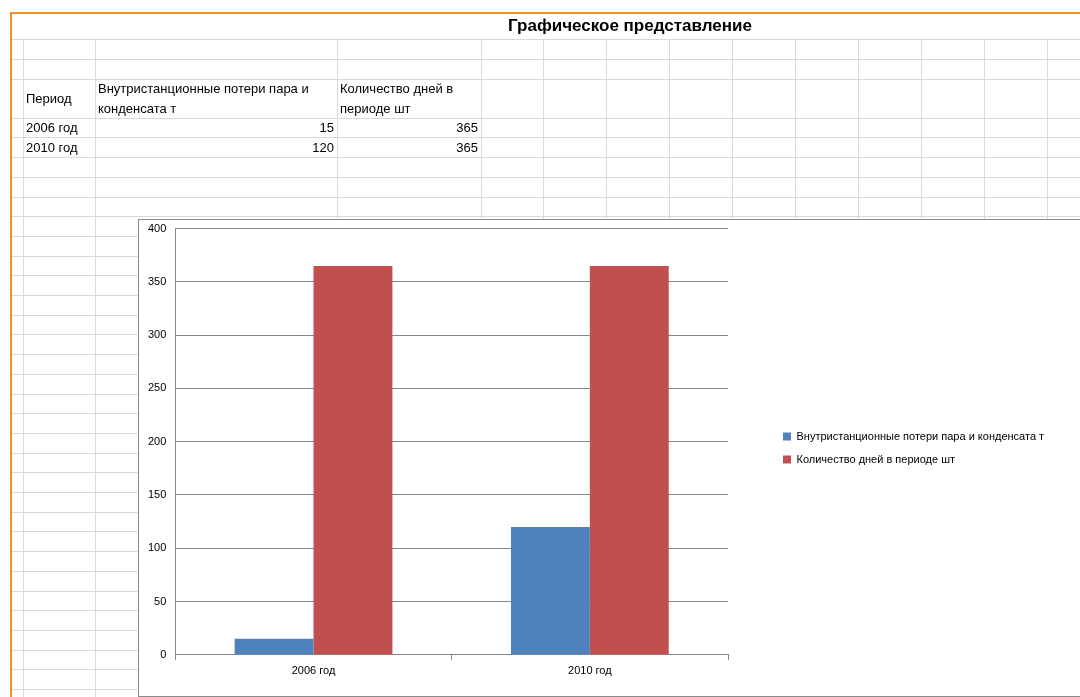  I want to click on y-tick-label: 250, so click(157, 387).